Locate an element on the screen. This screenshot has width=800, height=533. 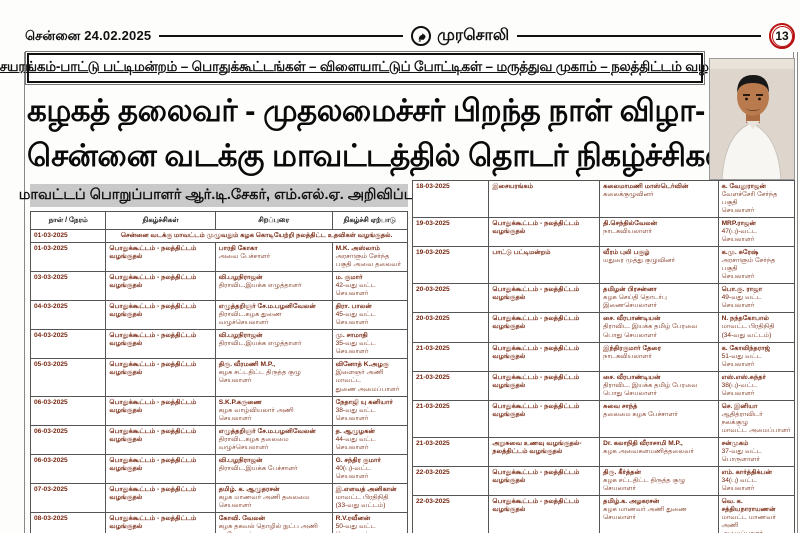
header-rule-right is located at coordinates (639, 36).